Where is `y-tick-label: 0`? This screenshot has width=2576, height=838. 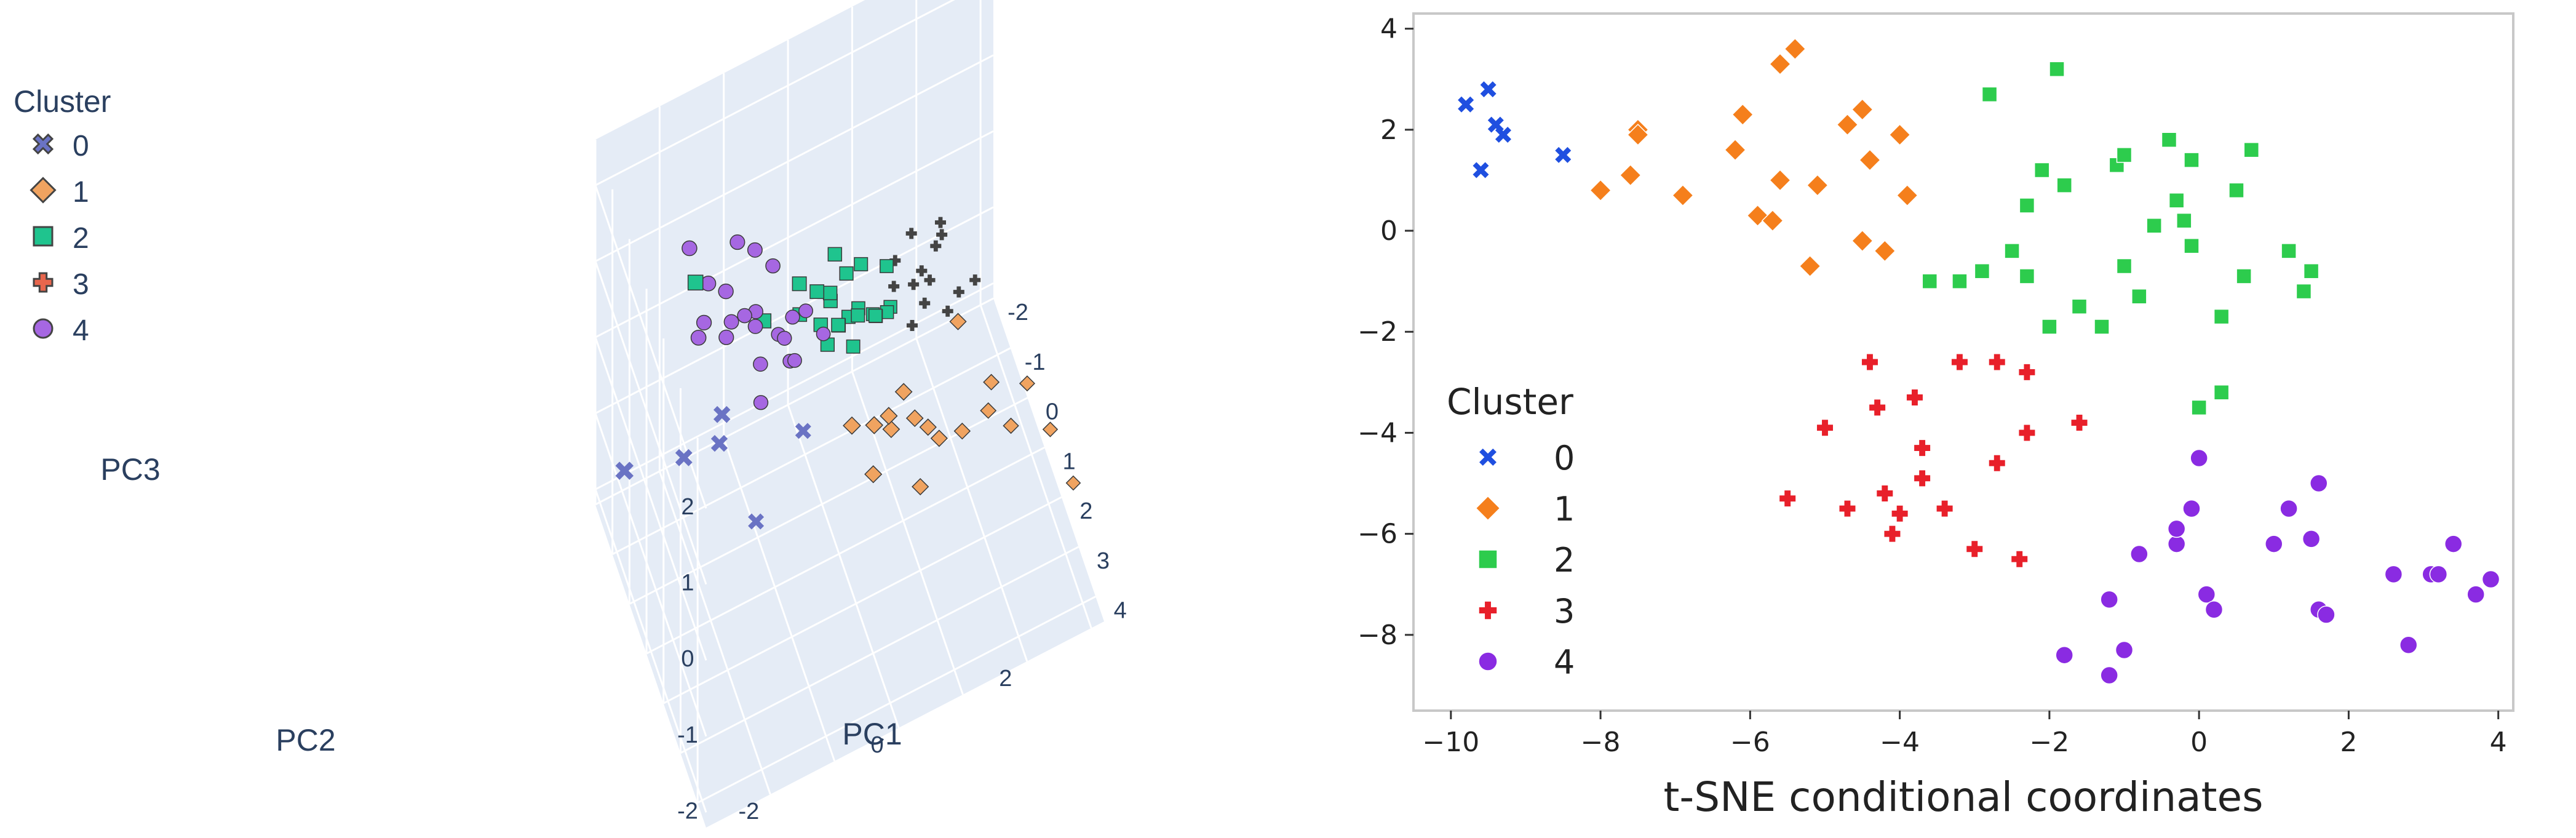 y-tick-label: 0 is located at coordinates (1388, 231).